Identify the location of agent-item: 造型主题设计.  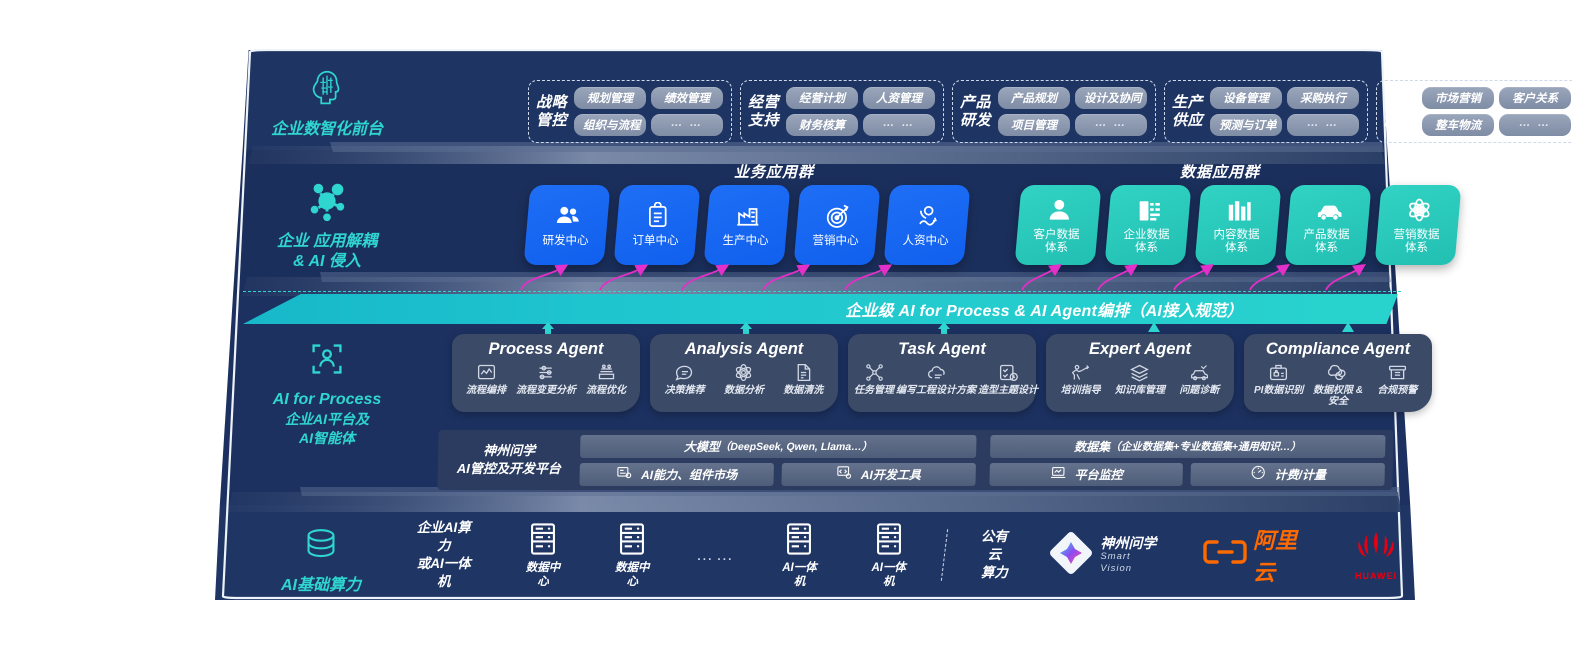
(1008, 379).